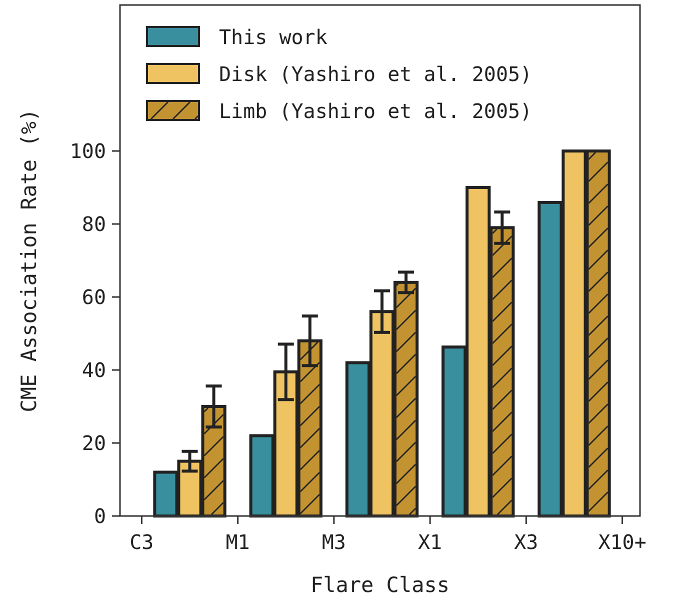 The height and width of the screenshot is (601, 680). What do you see at coordinates (142, 542) in the screenshot?
I see `x-tick-label: C3` at bounding box center [142, 542].